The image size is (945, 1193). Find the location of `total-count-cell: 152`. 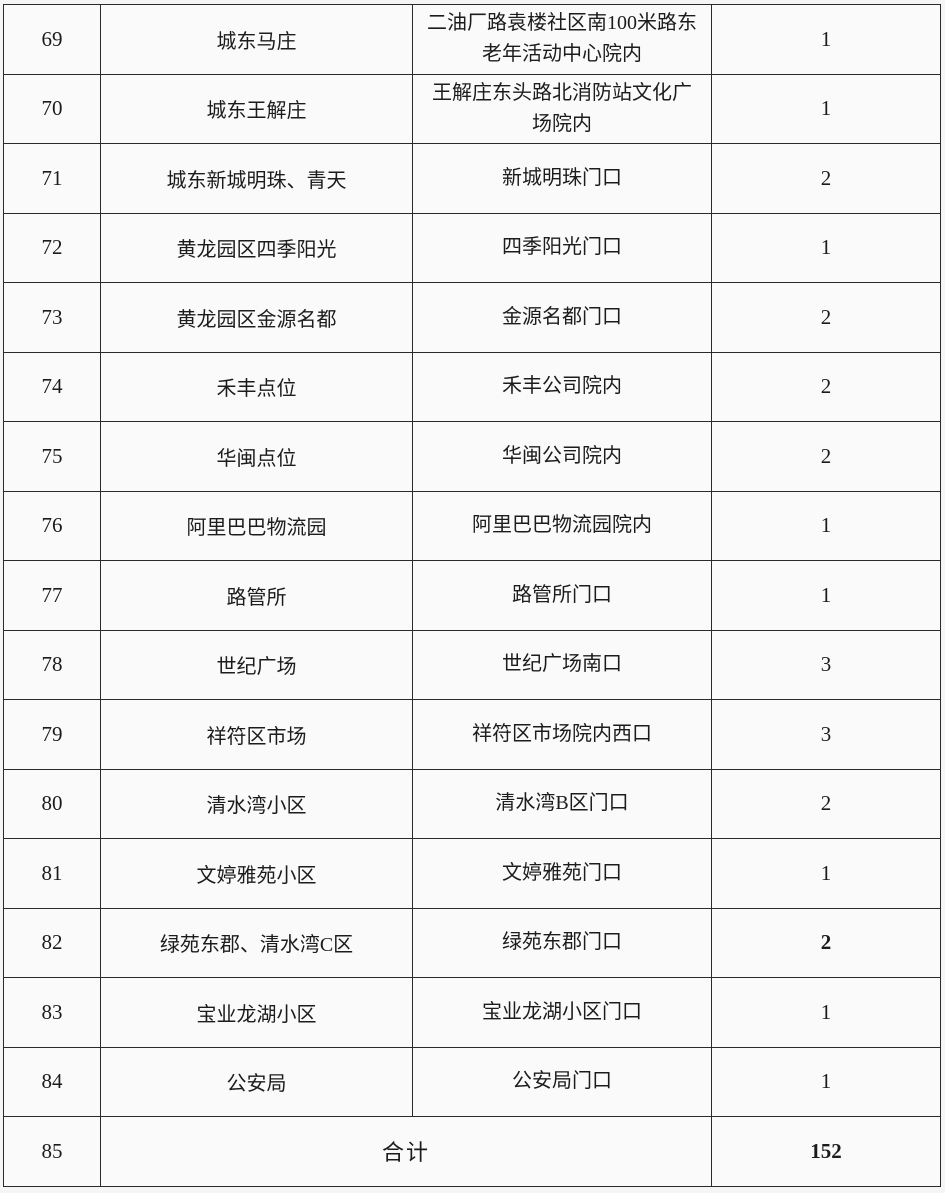

total-count-cell: 152 is located at coordinates (826, 1151).